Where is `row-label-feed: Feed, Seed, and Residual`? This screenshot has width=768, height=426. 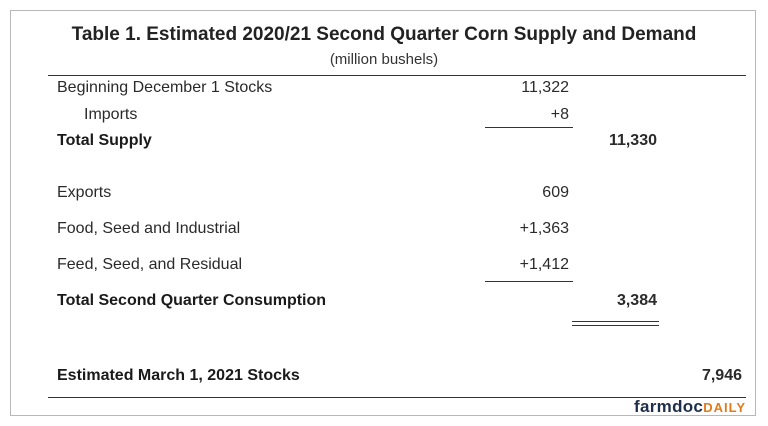 row-label-feed: Feed, Seed, and Residual is located at coordinates (150, 264).